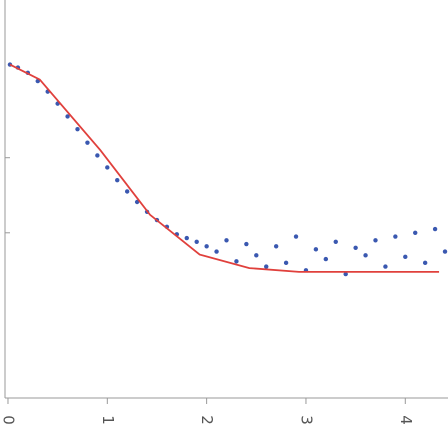  I want to click on x-tick-label: 1, so click(108, 420).